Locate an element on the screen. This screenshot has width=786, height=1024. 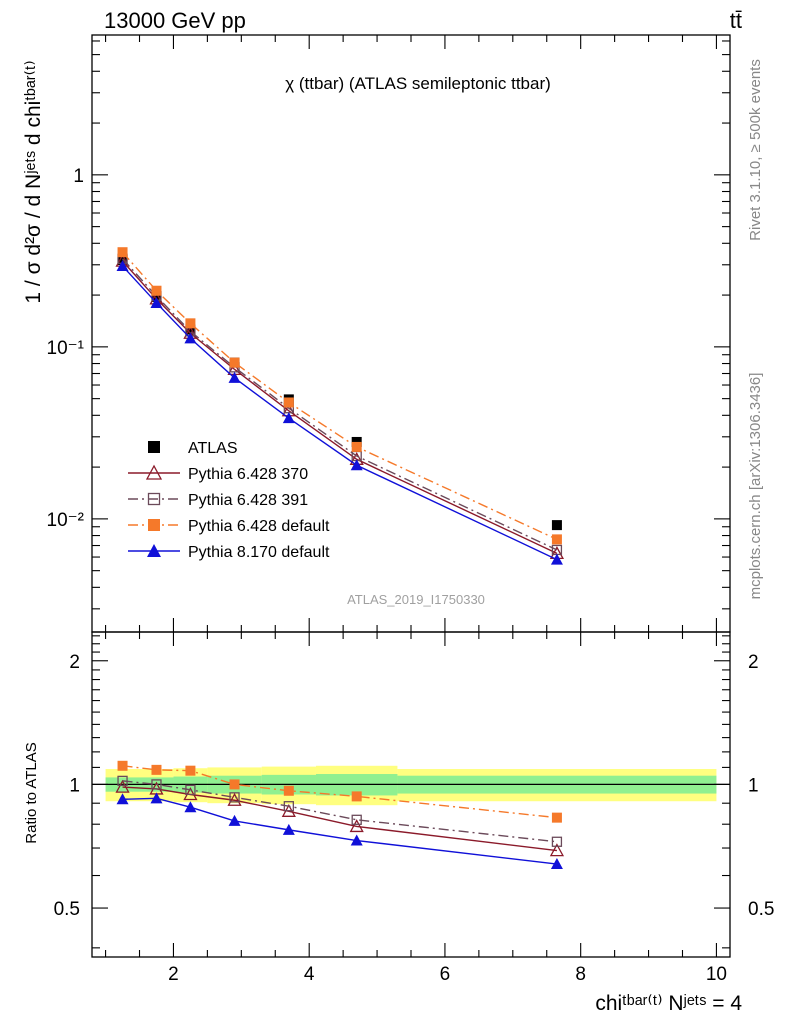
legend-entry: Pythia 6.428 370 is located at coordinates (218, 473).